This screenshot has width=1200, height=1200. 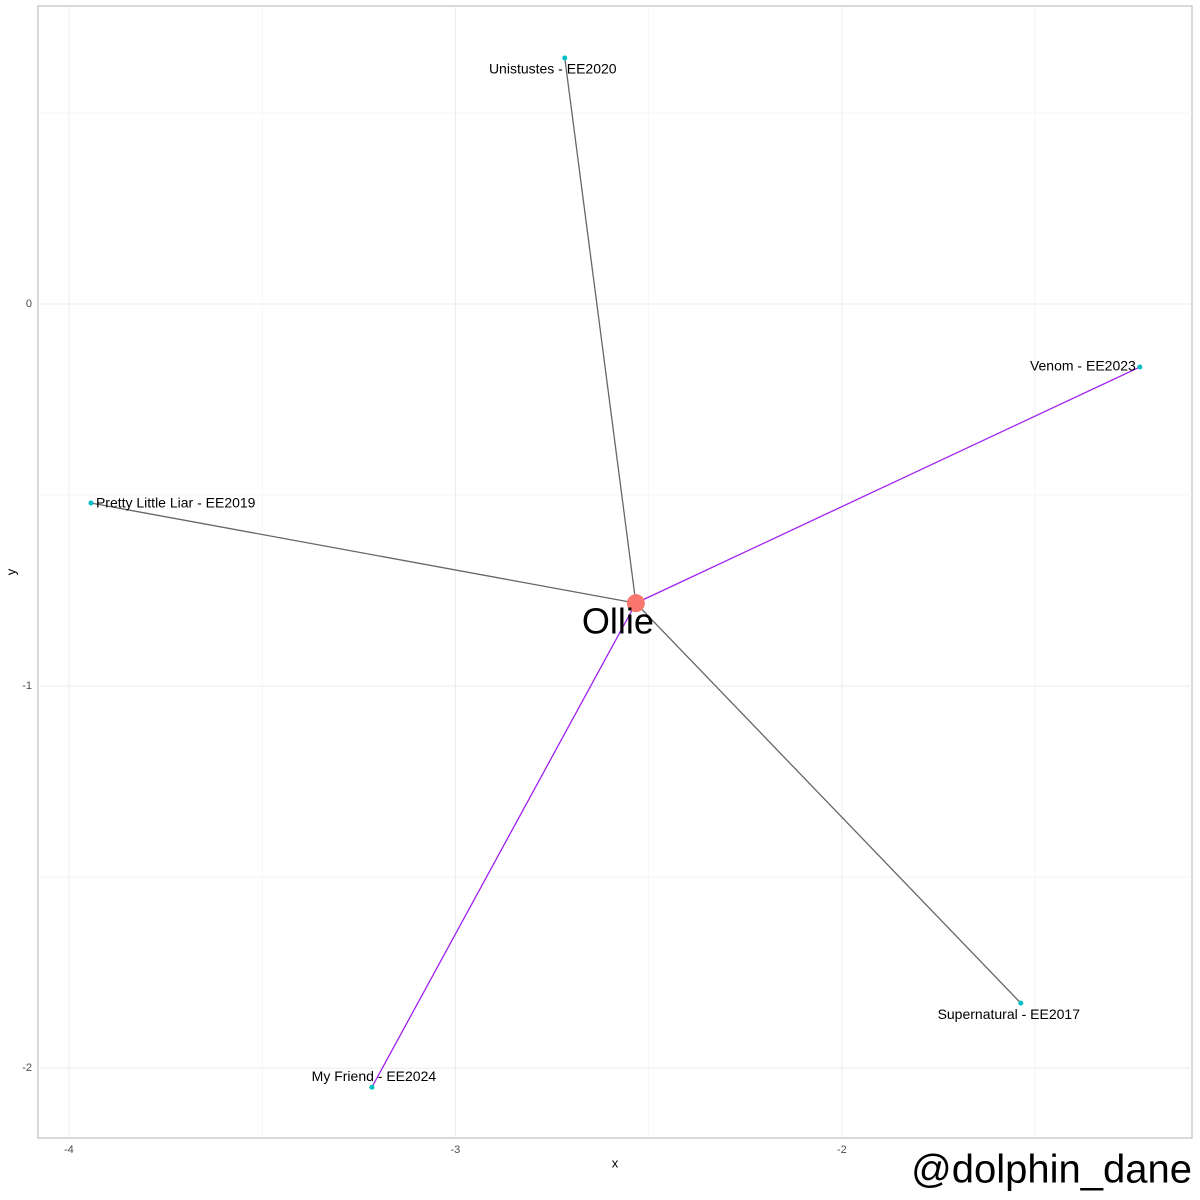 What do you see at coordinates (618, 621) in the screenshot?
I see `center-label: Ollie` at bounding box center [618, 621].